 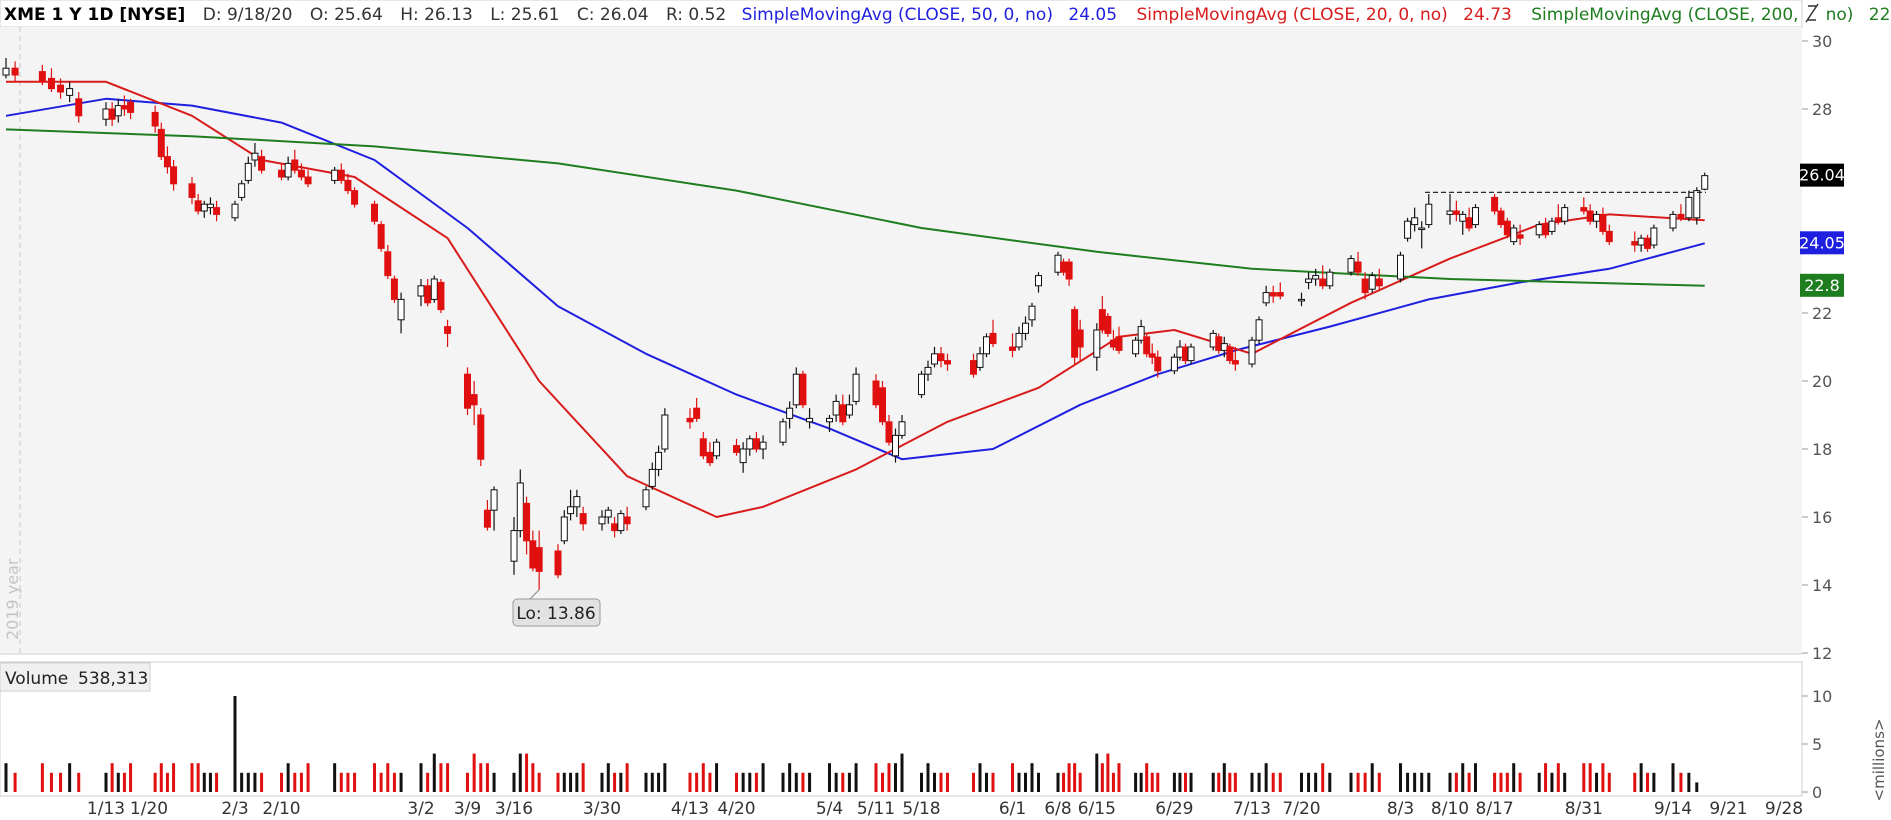 What do you see at coordinates (1812, 13) in the screenshot?
I see `drawing-tool-icon` at bounding box center [1812, 13].